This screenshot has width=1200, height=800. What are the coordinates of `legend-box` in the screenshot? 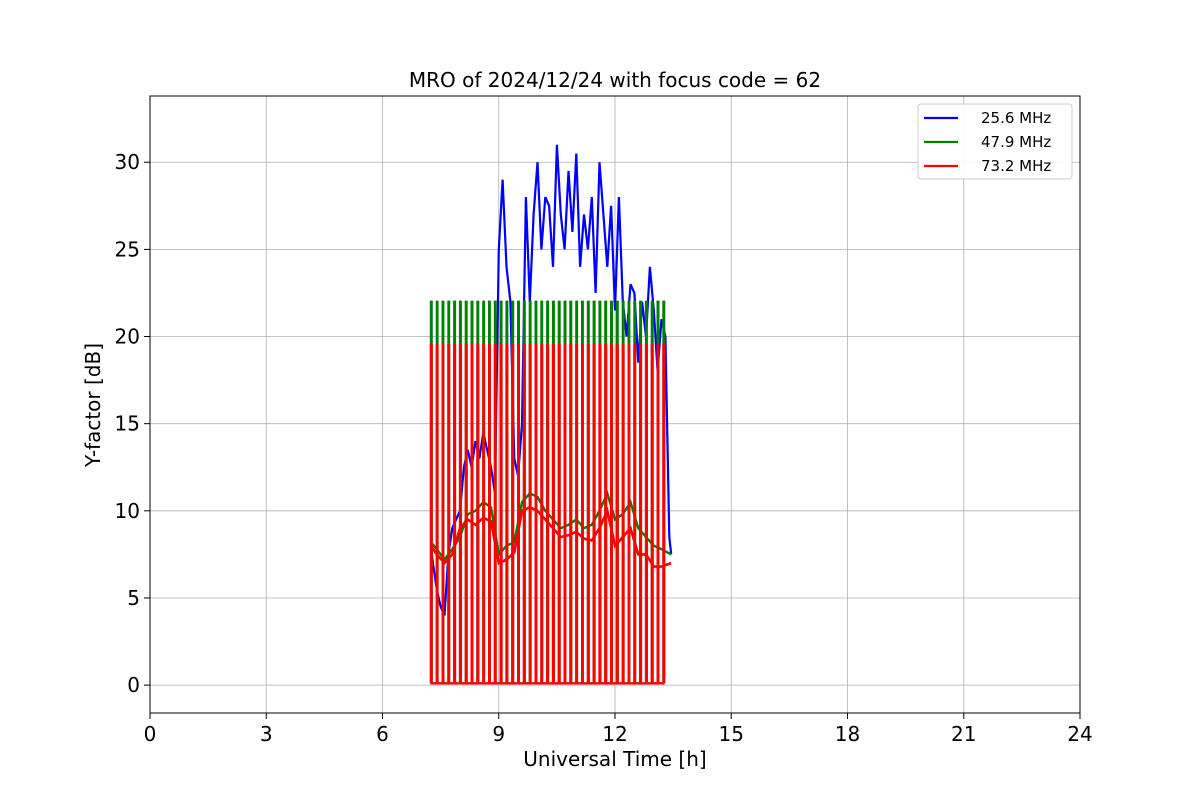 It's located at (995, 141).